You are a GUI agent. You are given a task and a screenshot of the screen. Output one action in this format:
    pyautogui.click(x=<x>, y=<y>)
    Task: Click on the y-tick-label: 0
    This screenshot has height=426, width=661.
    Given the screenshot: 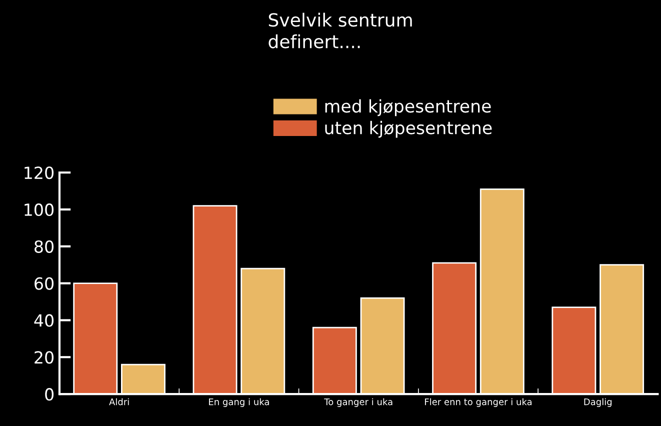 What is the action you would take?
    pyautogui.click(x=49, y=394)
    